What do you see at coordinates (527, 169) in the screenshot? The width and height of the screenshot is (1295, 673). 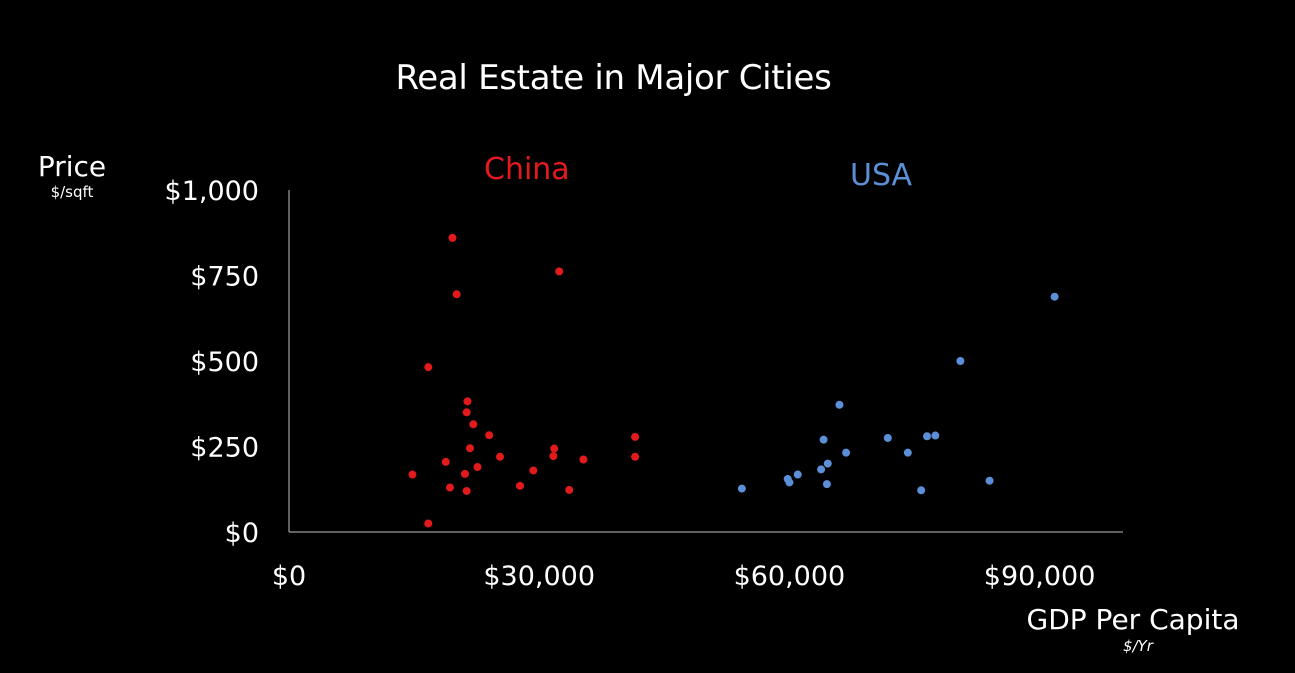 I see `series-label-china: China` at bounding box center [527, 169].